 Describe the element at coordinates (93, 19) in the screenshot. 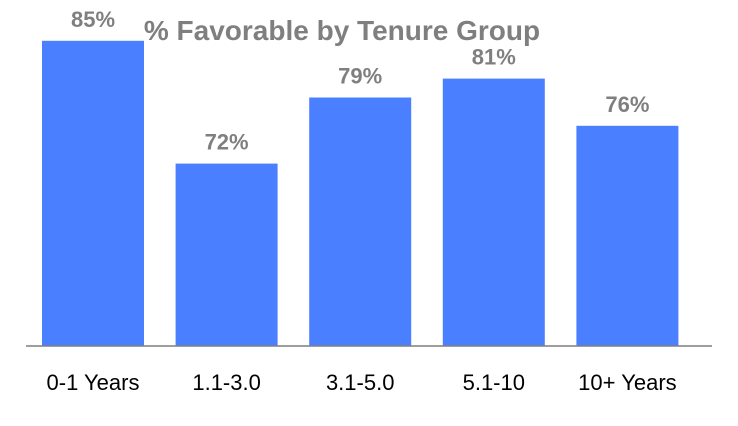

I see `data-label-0: 85%` at that location.